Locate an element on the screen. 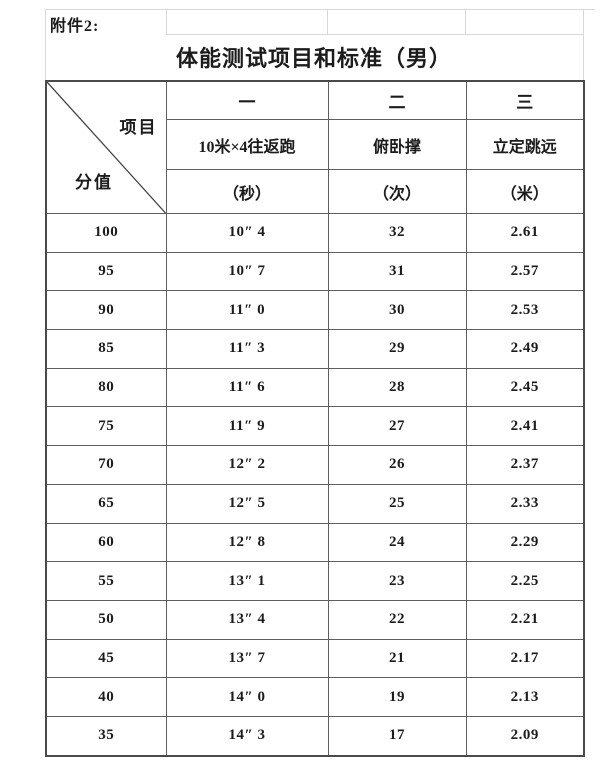 This screenshot has width=601, height=779. cell-score: 70 is located at coordinates (106, 465).